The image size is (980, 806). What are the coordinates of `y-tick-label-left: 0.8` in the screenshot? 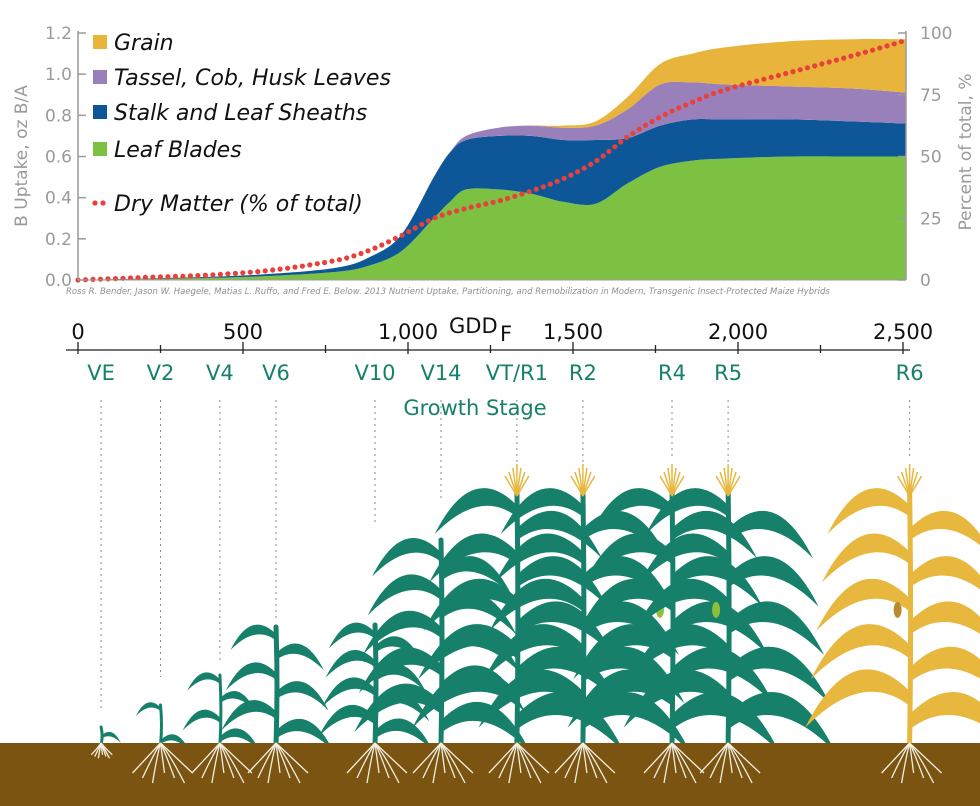 It's located at (58, 116).